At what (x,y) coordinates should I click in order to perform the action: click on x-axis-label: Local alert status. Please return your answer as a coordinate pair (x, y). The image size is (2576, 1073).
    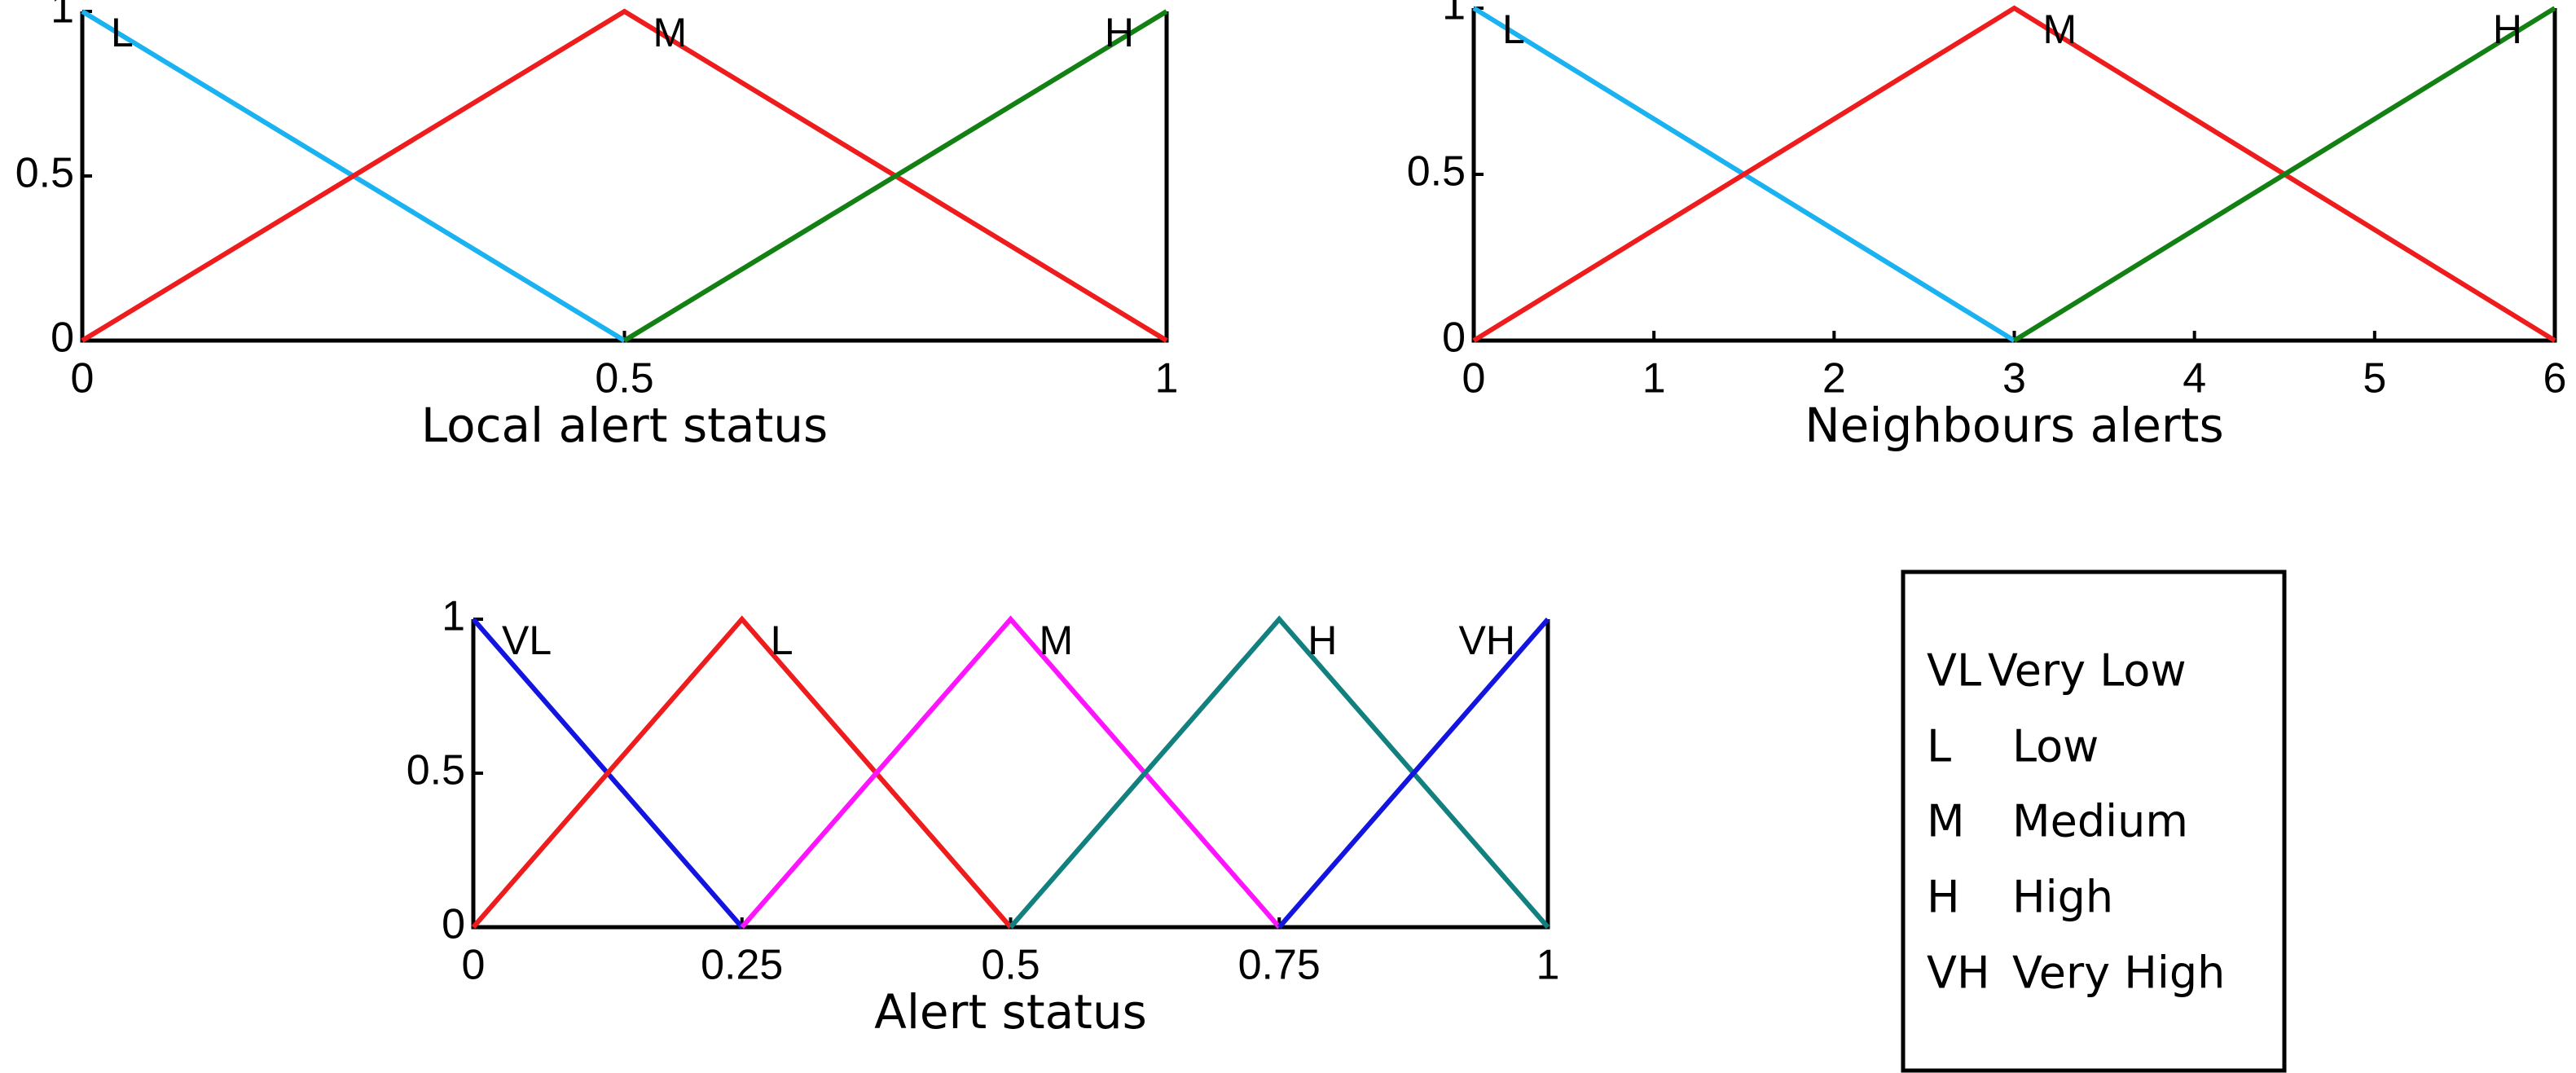
    Looking at the image, I should click on (624, 425).